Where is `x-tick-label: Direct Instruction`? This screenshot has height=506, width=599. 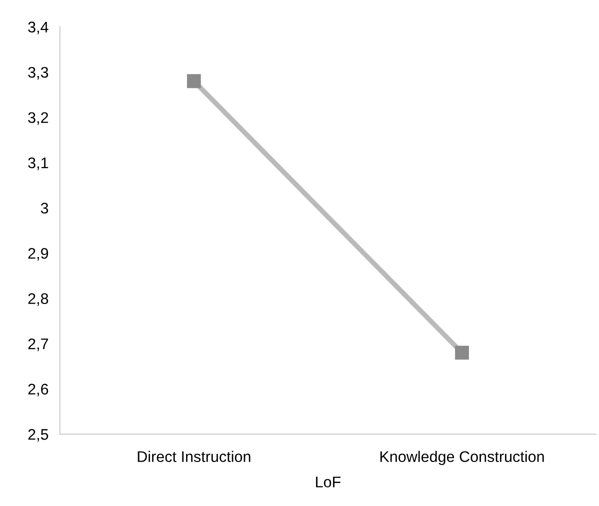 x-tick-label: Direct Instruction is located at coordinates (194, 456).